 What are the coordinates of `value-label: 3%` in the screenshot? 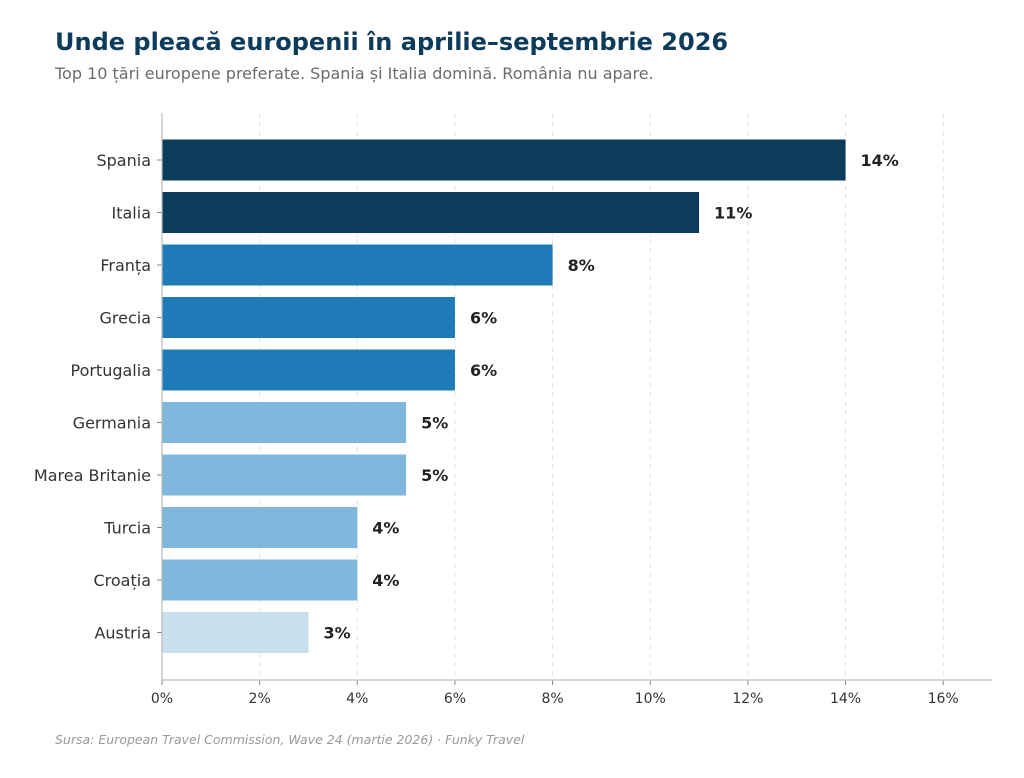 It's located at (336, 633).